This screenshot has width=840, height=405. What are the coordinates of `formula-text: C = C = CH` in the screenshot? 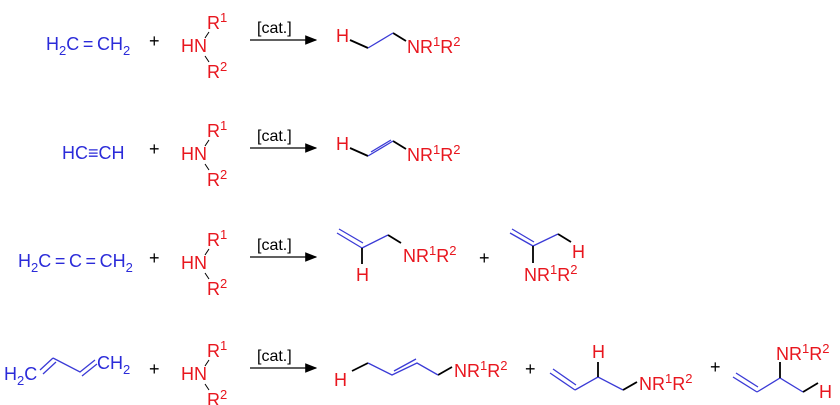 It's located at (81, 261).